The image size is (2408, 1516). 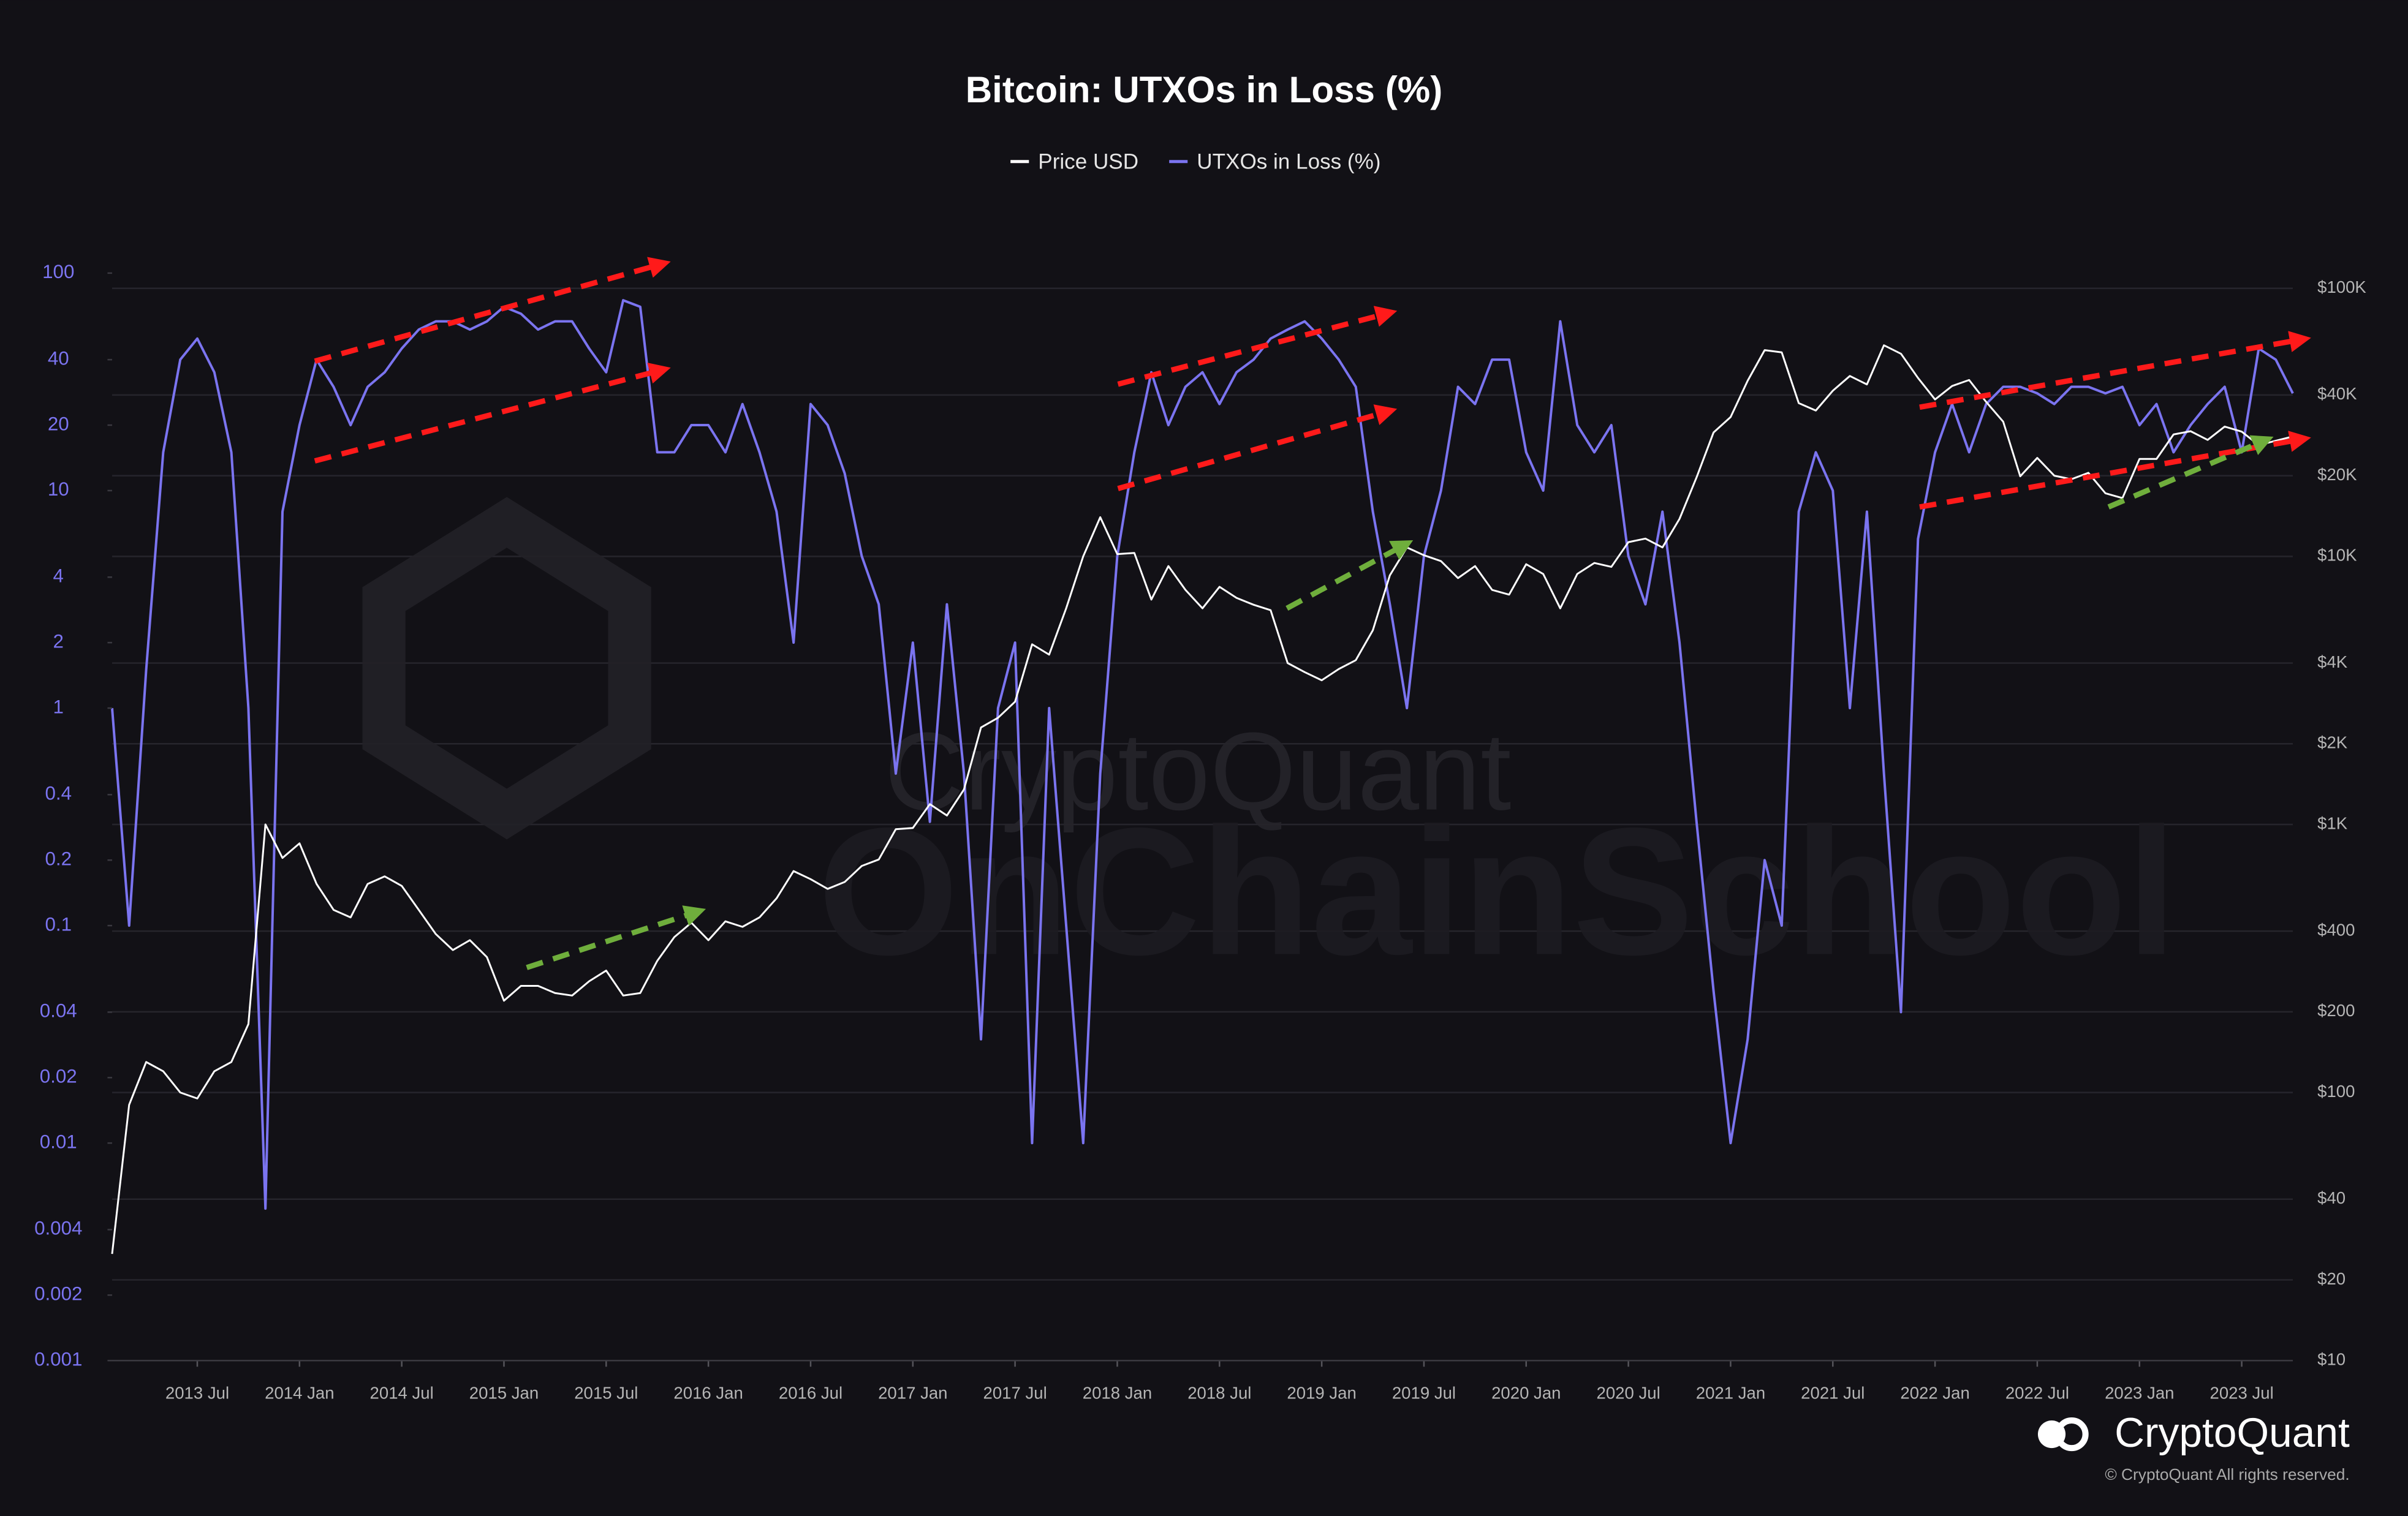 What do you see at coordinates (504, 1393) in the screenshot?
I see `x-tick-label: 2015 Jan` at bounding box center [504, 1393].